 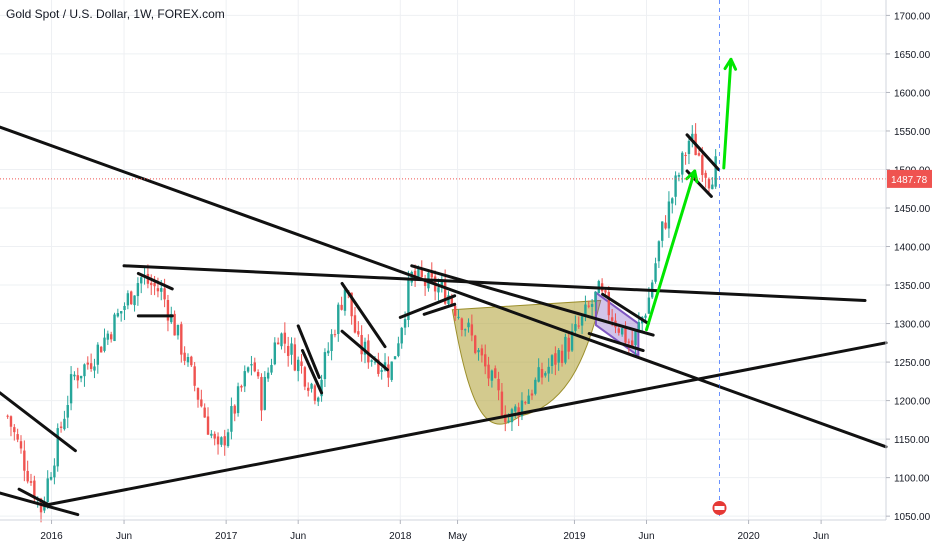 What do you see at coordinates (363, 315) in the screenshot?
I see `flag-2017-b1` at bounding box center [363, 315].